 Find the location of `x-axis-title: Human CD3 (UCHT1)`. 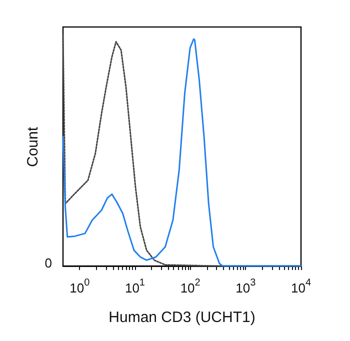

x-axis-title: Human CD3 (UCHT1) is located at coordinates (182, 317).